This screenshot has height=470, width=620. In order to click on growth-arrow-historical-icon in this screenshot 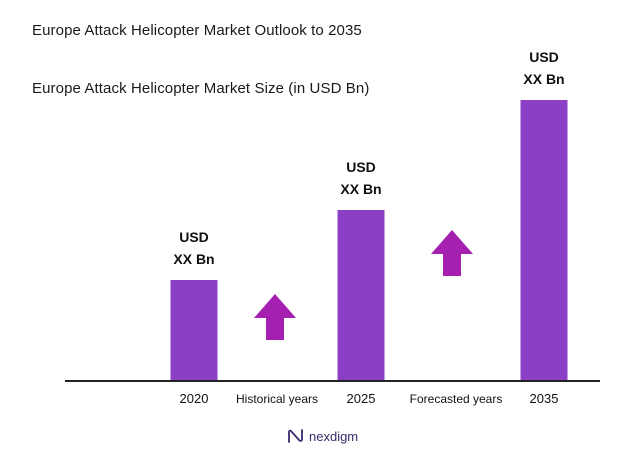, I will do `click(275, 317)`.